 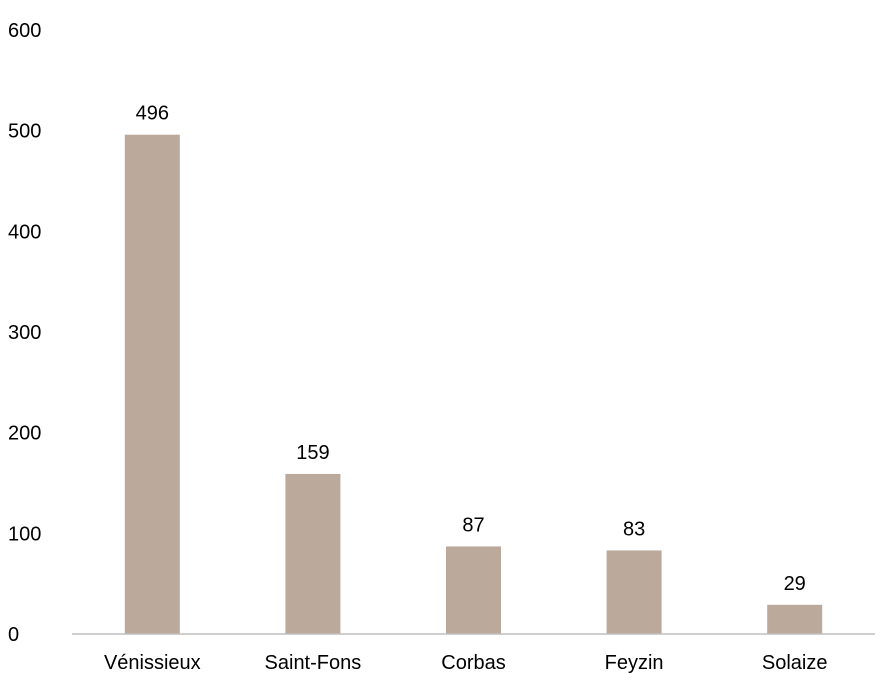 What do you see at coordinates (313, 663) in the screenshot?
I see `x-tick-label: Saint-Fons` at bounding box center [313, 663].